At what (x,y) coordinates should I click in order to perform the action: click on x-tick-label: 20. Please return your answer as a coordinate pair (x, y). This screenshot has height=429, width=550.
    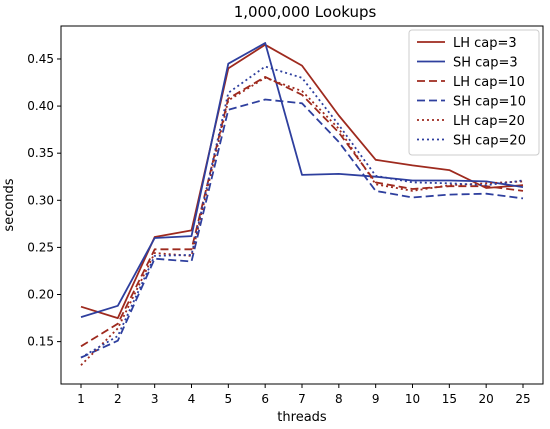
    Looking at the image, I should click on (486, 399).